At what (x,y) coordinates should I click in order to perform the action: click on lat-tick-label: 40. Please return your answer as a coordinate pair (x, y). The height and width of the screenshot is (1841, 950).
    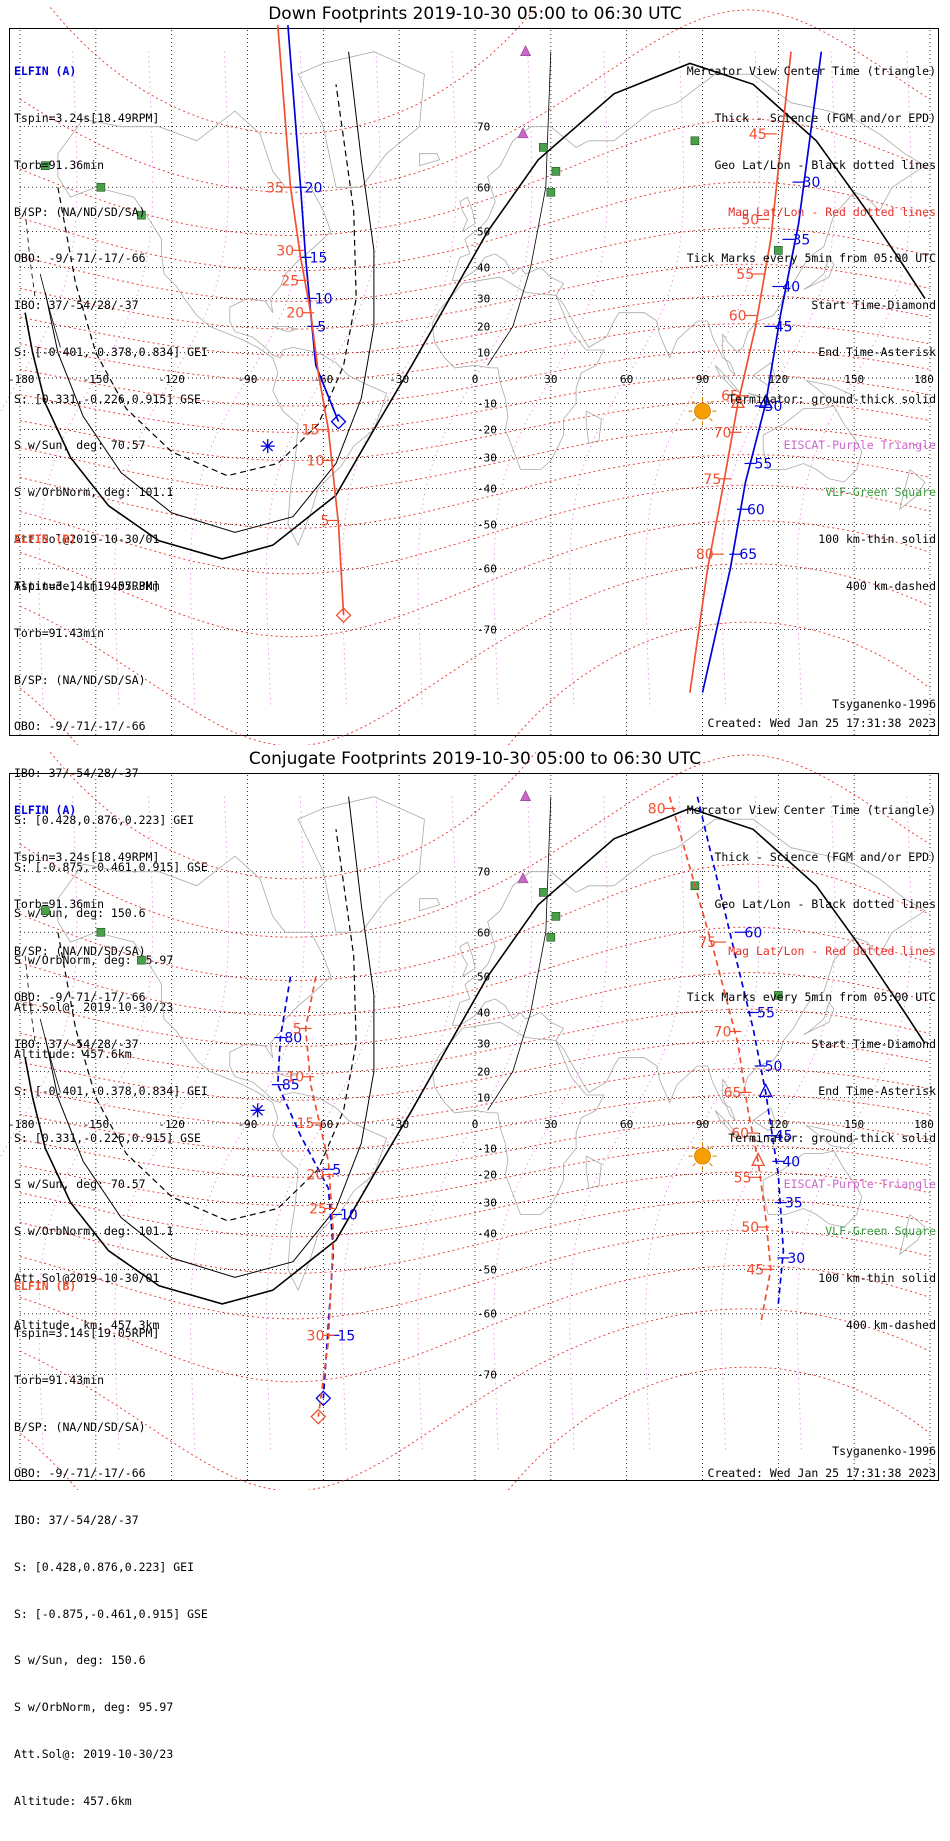
    Looking at the image, I should click on (483, 1013).